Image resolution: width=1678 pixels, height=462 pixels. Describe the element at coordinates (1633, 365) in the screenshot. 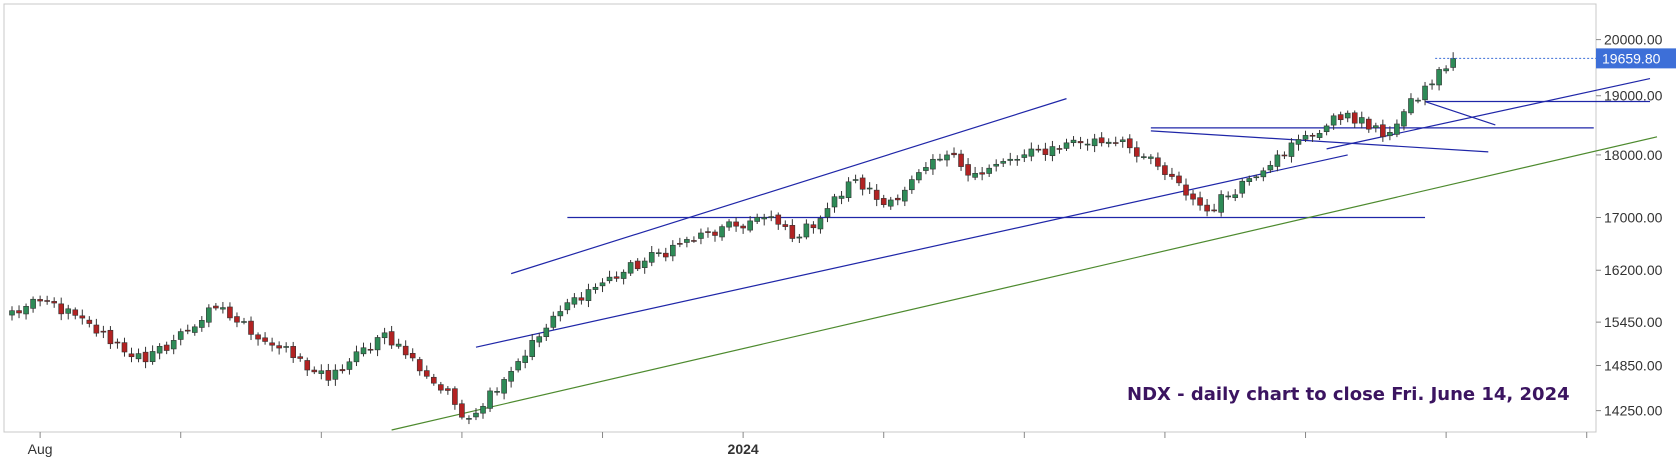

I see `y-tick-label: 14850.00` at that location.